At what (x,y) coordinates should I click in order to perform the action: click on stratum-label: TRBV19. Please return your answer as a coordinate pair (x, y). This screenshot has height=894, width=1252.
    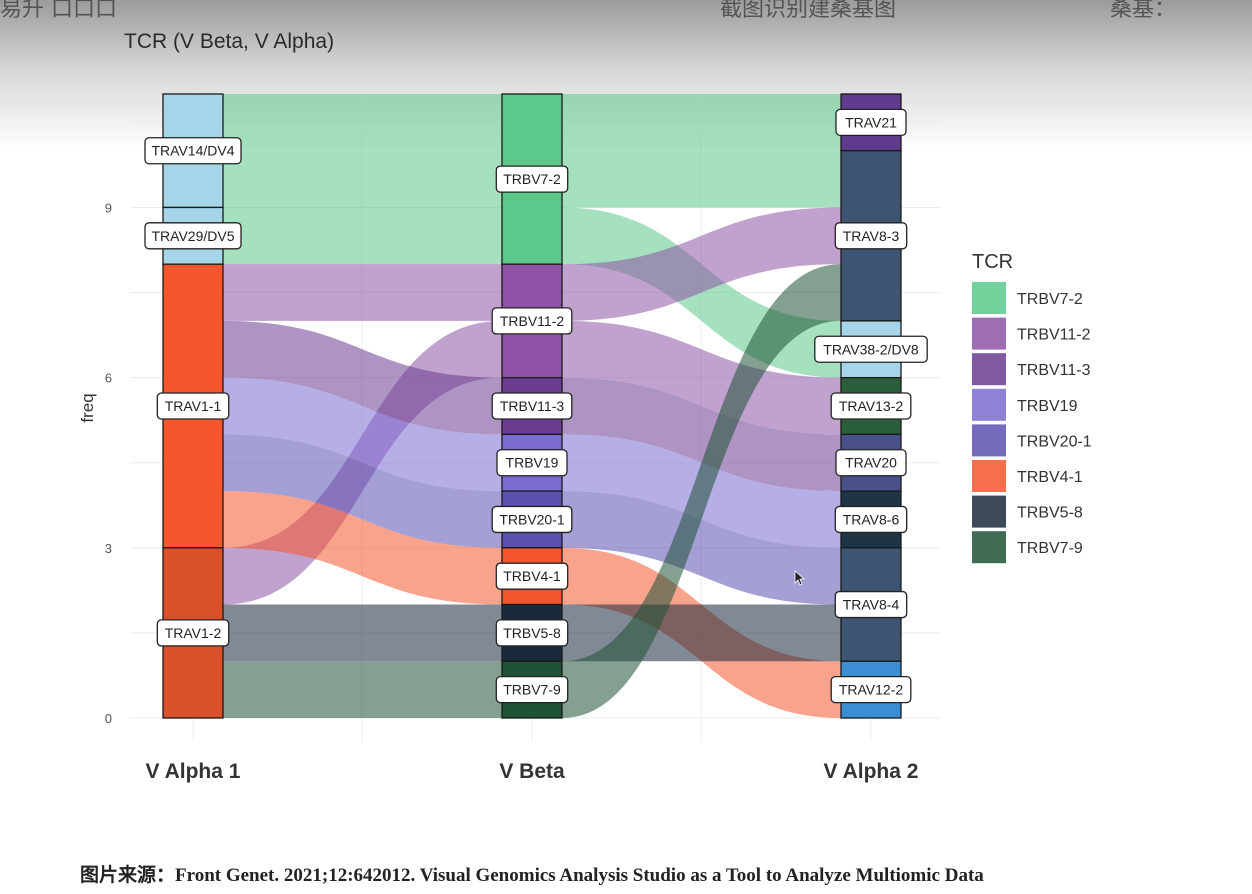
    Looking at the image, I should click on (532, 463).